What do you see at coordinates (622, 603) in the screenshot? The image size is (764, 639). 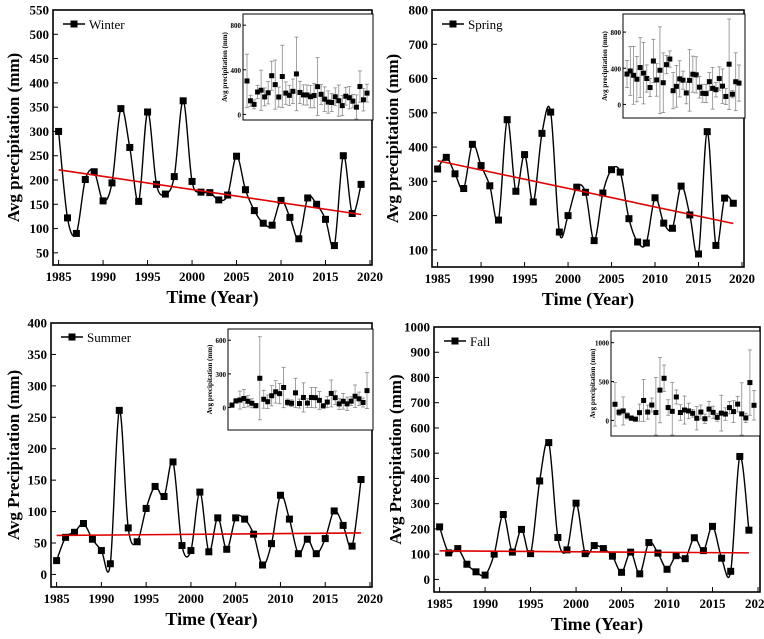 I see `x-tick-label: 2005` at bounding box center [622, 603].